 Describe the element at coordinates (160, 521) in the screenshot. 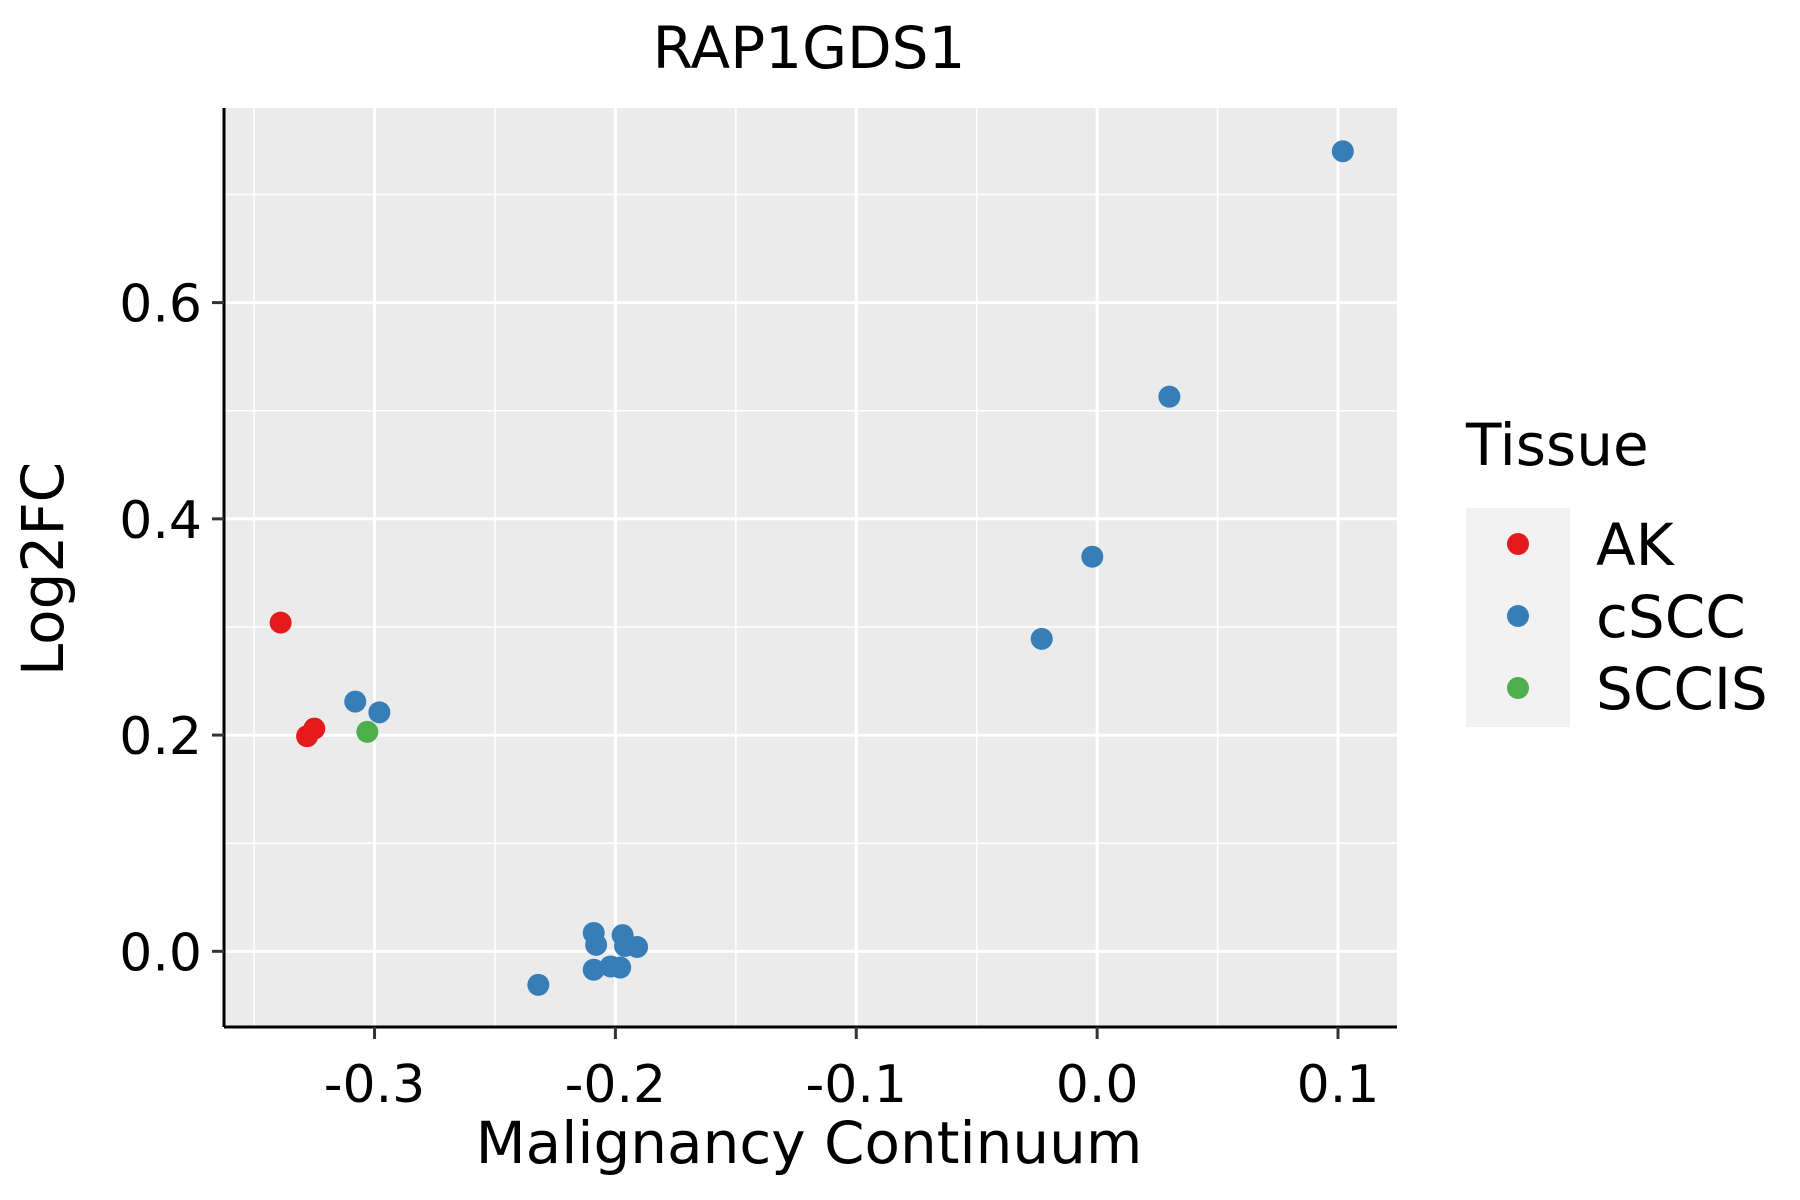

I see `y-tick-label: 0.4` at that location.